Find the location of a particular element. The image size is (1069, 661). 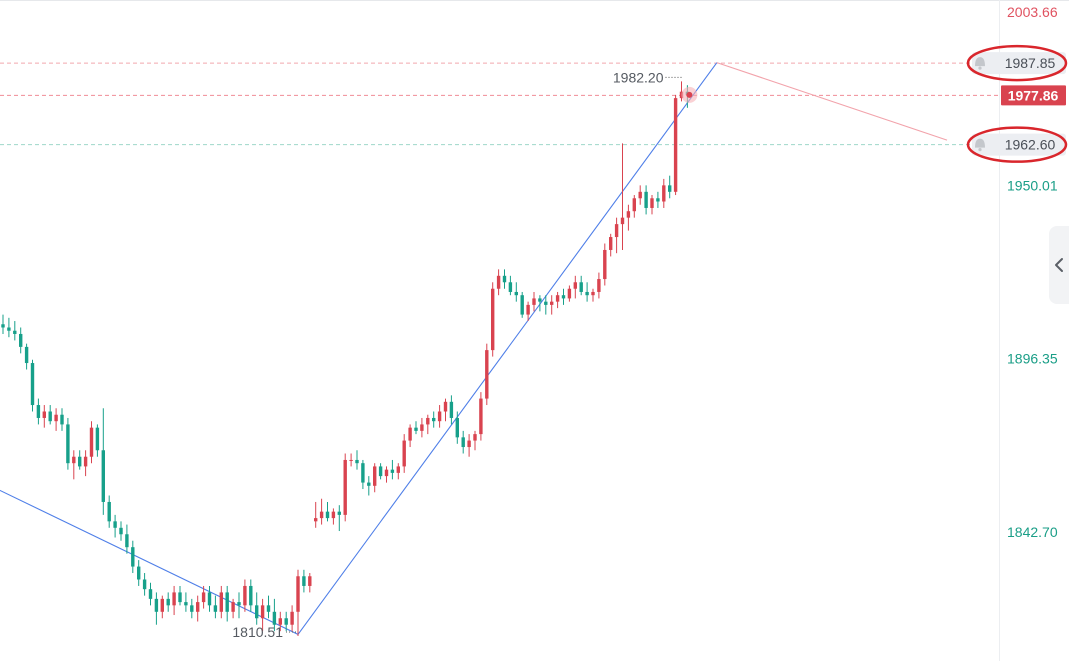

y-tick-label: 2003.66 is located at coordinates (1032, 12).